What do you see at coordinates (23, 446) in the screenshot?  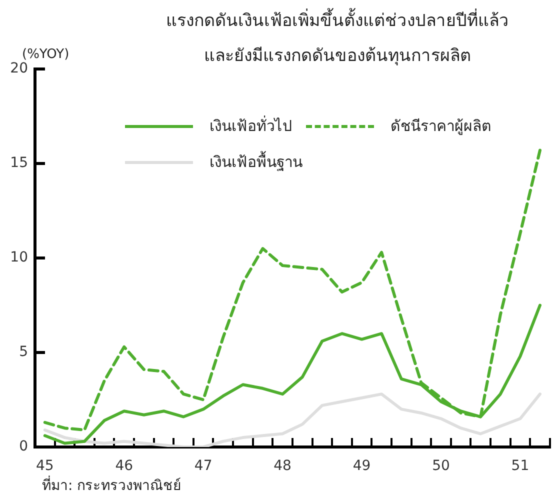 I see `y-tick-label: 0` at bounding box center [23, 446].